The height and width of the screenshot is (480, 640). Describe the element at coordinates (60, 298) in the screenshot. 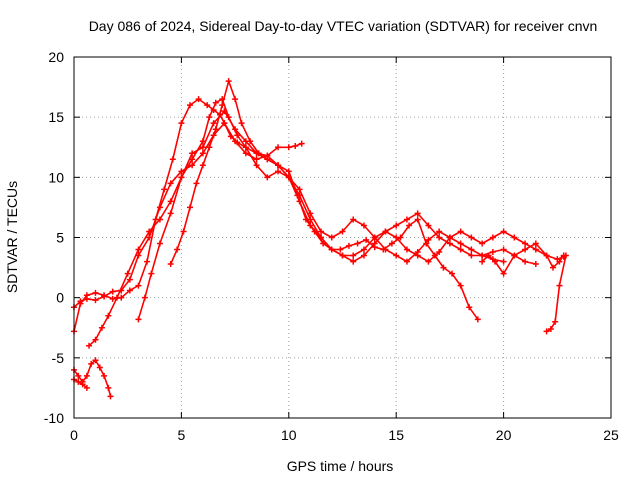

I see `y-tick-label: 0` at that location.